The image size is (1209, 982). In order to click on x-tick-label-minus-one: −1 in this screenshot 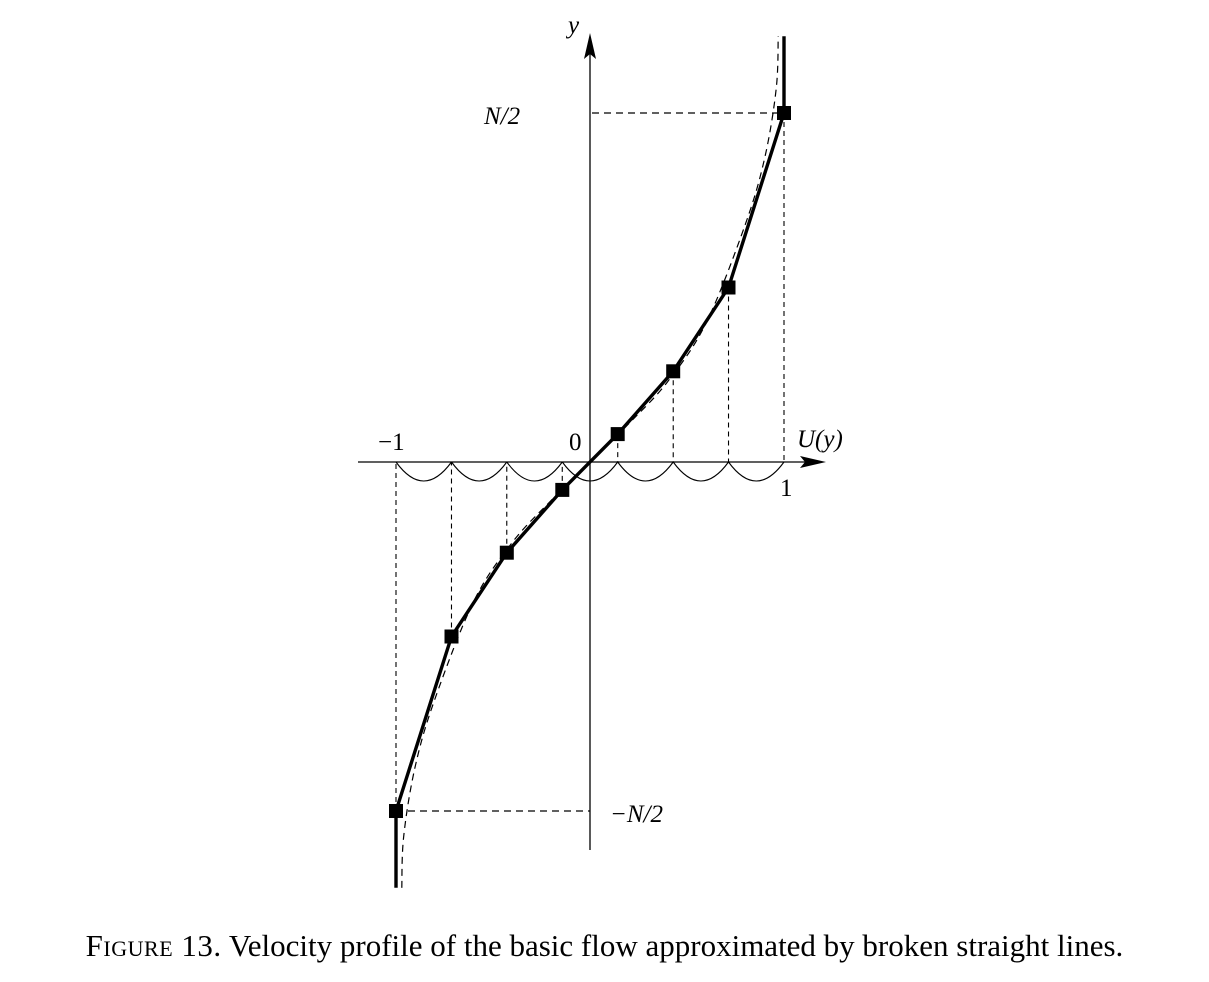, I will do `click(391, 442)`.